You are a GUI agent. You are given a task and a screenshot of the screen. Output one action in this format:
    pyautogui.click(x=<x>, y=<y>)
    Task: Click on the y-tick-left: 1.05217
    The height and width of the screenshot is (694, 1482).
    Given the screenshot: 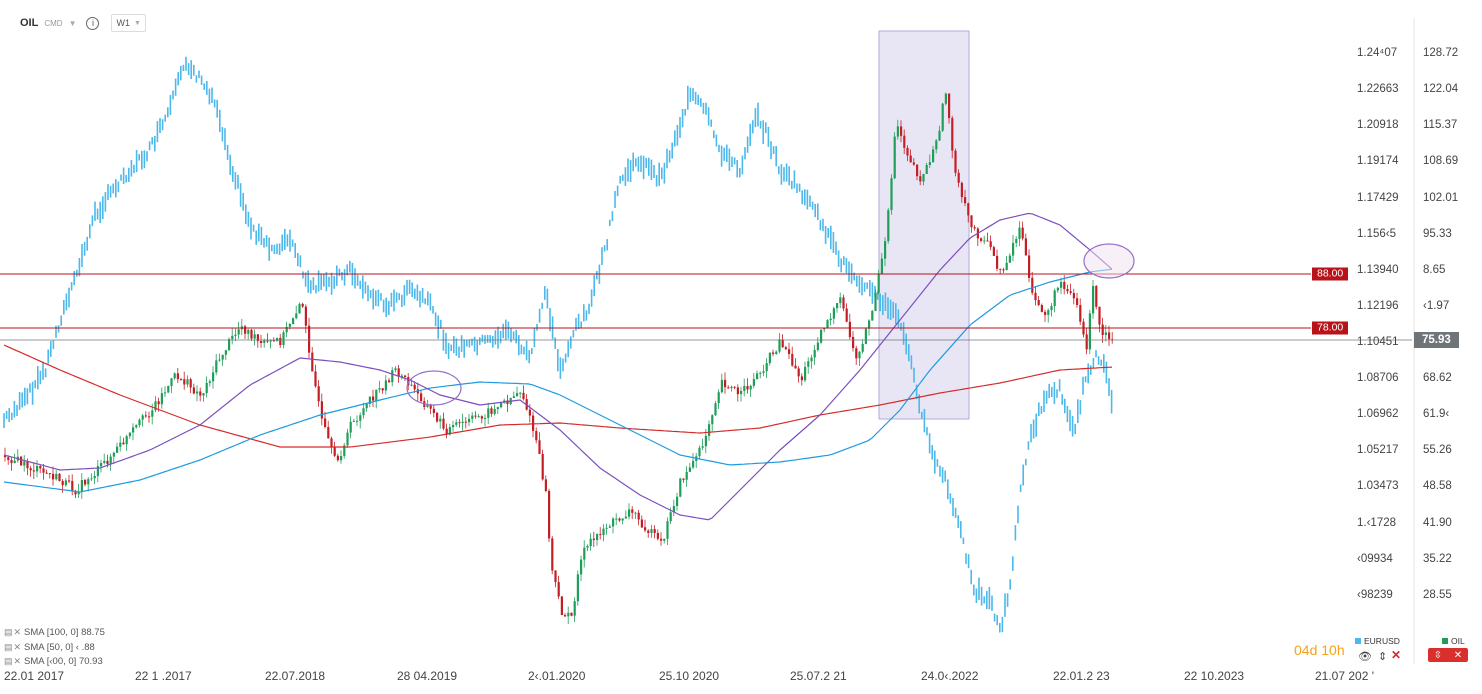 What is the action you would take?
    pyautogui.click(x=1378, y=450)
    